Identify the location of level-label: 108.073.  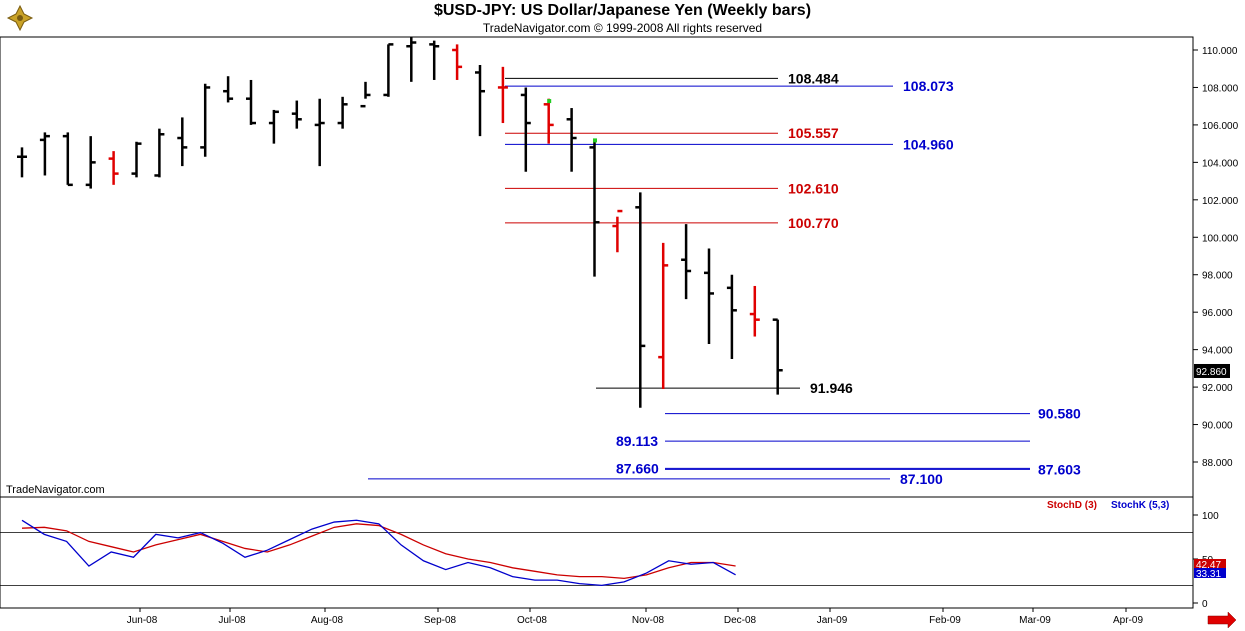
(928, 86).